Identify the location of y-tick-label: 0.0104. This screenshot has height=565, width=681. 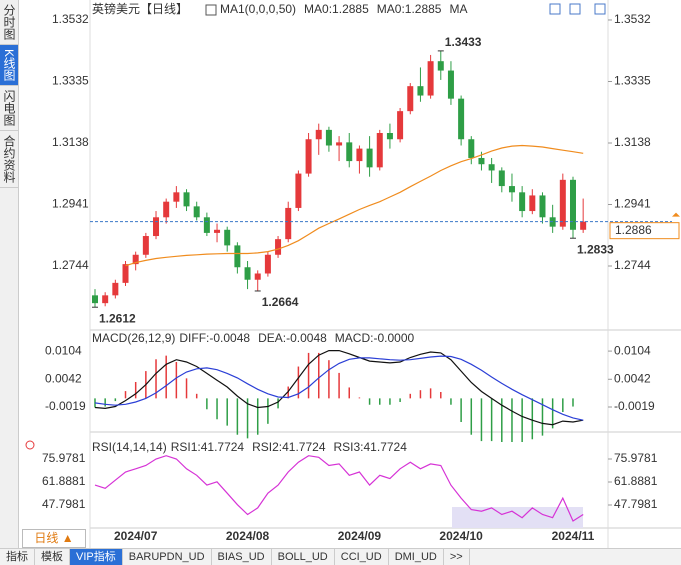
(632, 350).